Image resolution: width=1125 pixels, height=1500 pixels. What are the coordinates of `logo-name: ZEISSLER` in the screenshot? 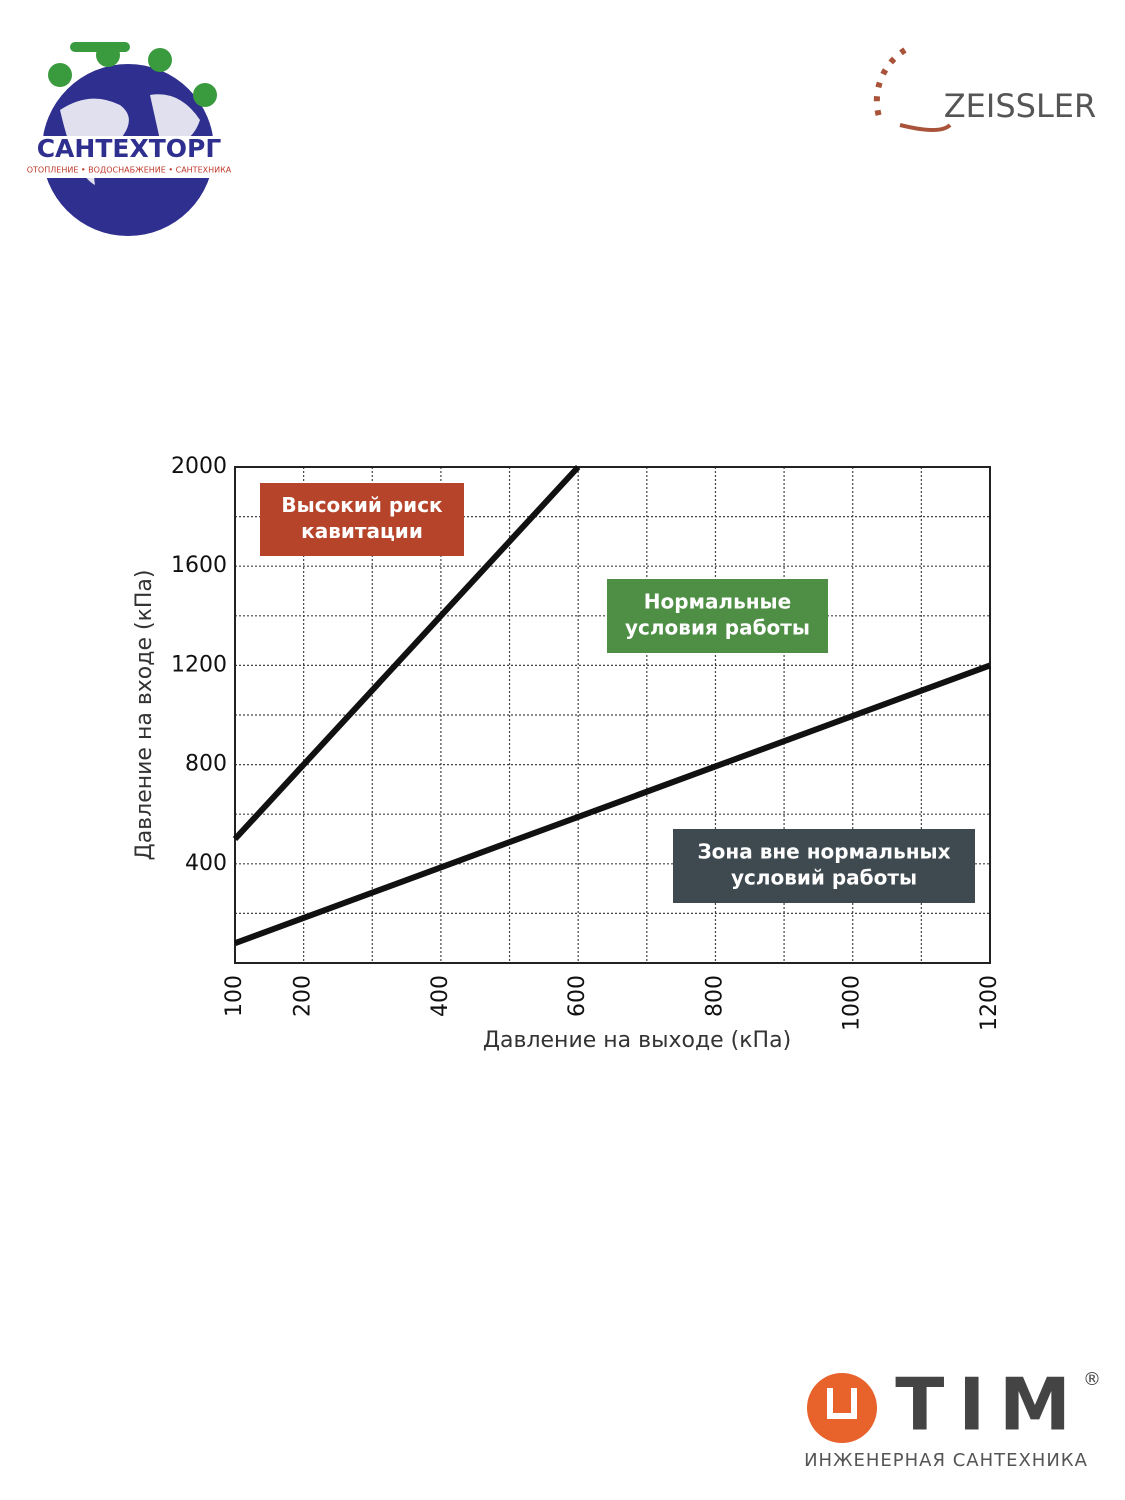 It's located at (1020, 106).